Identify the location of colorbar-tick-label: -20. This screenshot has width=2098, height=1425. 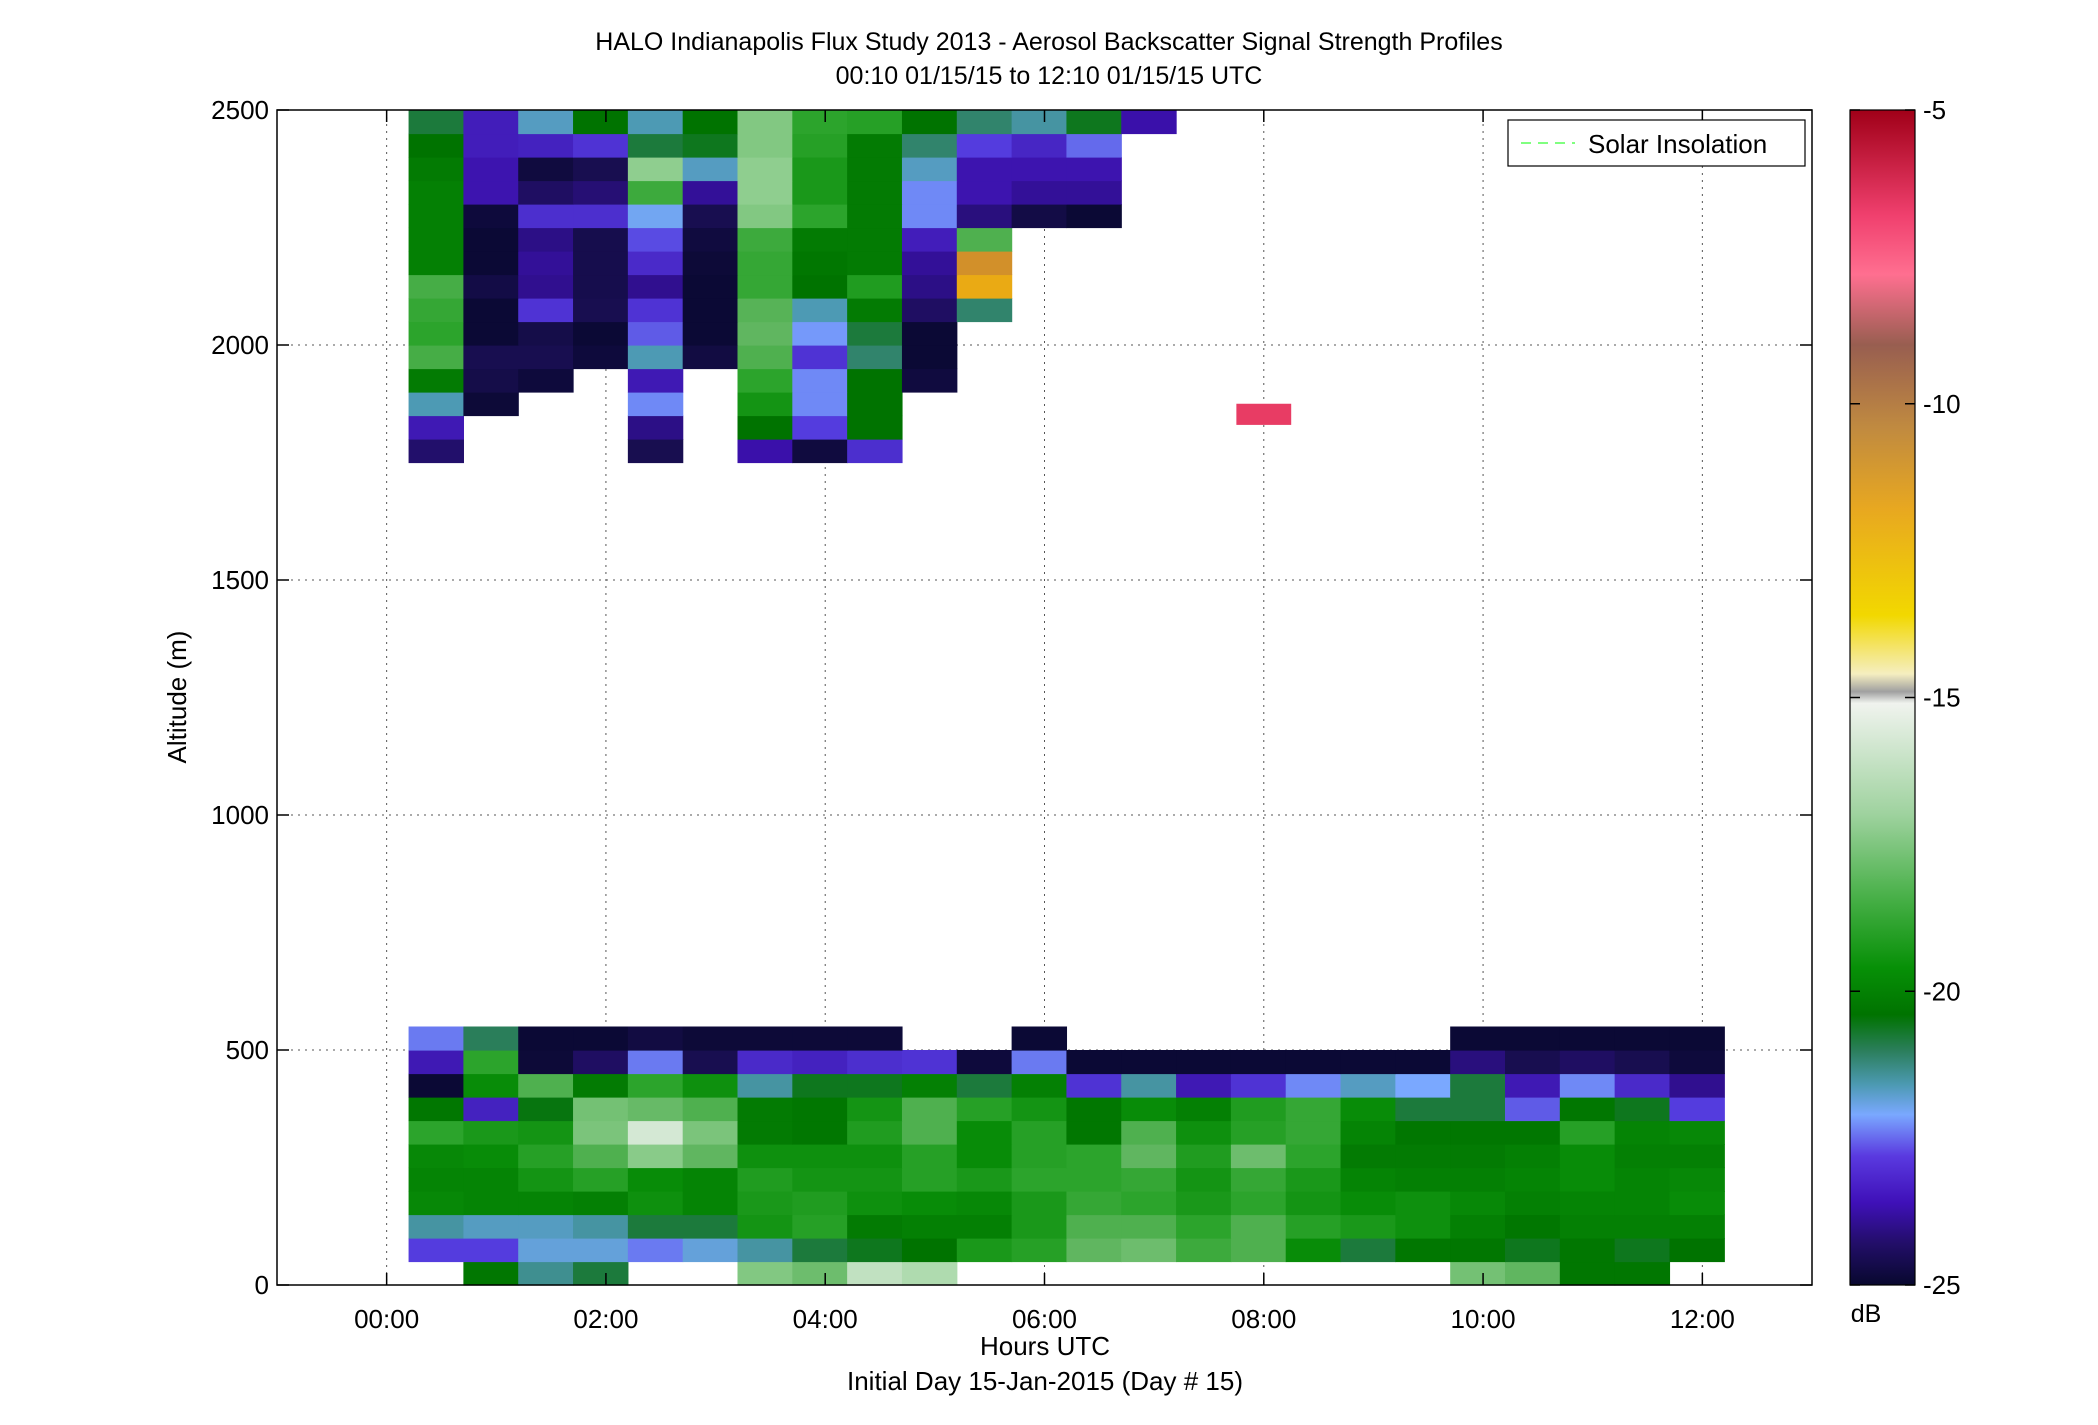
(1942, 991).